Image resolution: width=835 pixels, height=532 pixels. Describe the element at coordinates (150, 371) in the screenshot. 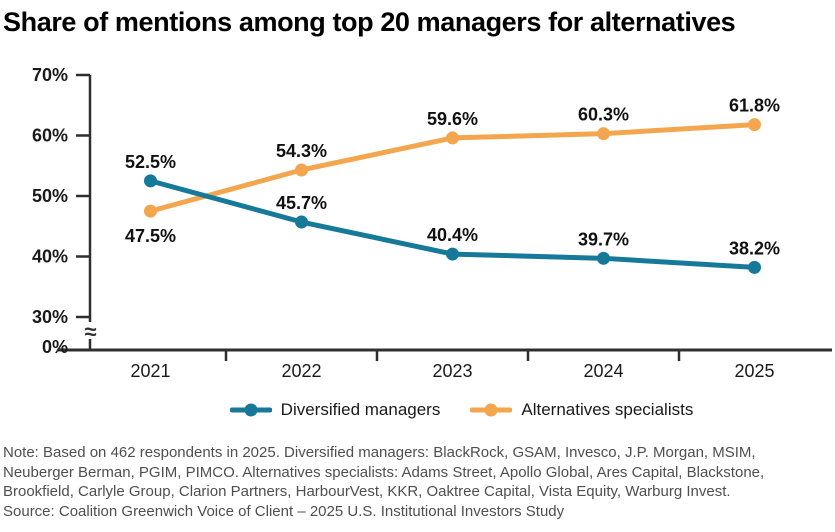

I see `x-tick-label: 2021` at that location.